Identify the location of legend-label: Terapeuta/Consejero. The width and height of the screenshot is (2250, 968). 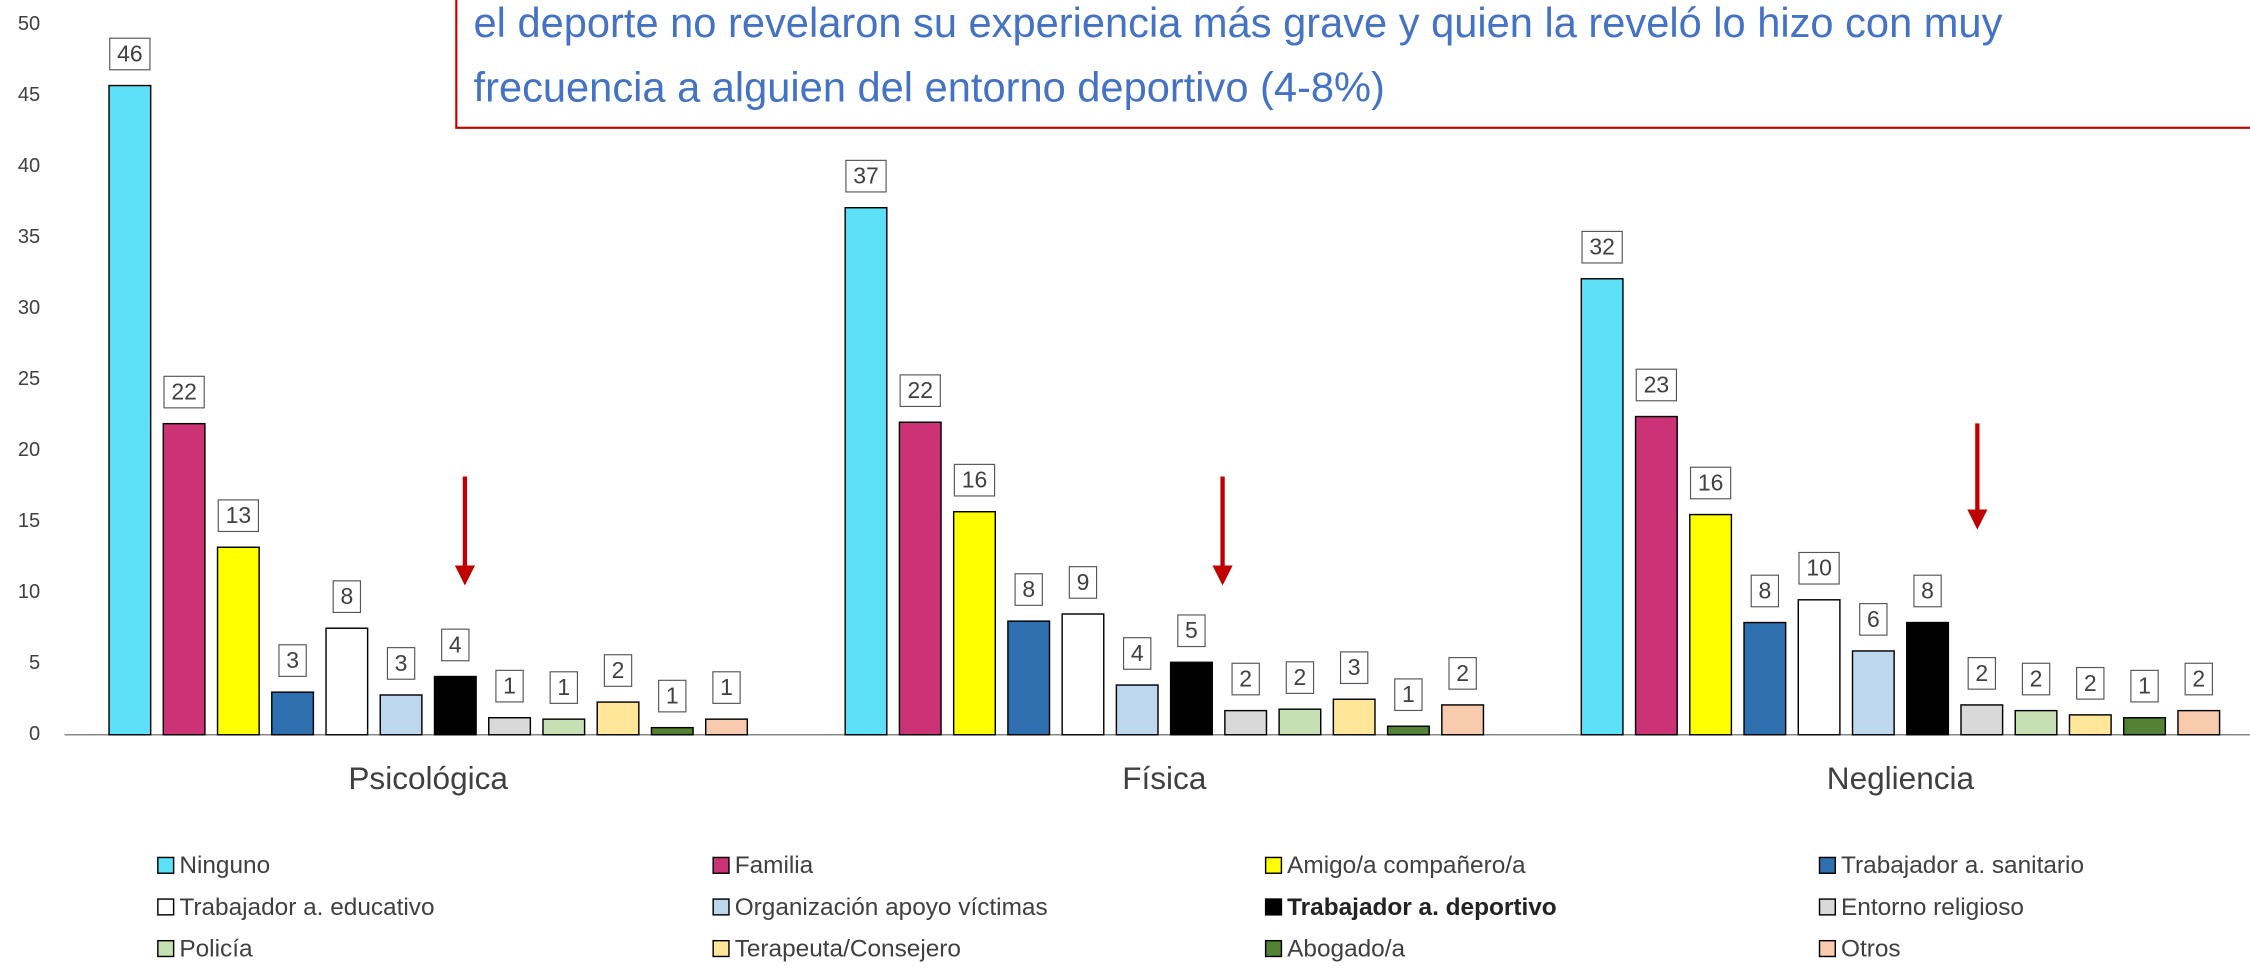
(848, 948).